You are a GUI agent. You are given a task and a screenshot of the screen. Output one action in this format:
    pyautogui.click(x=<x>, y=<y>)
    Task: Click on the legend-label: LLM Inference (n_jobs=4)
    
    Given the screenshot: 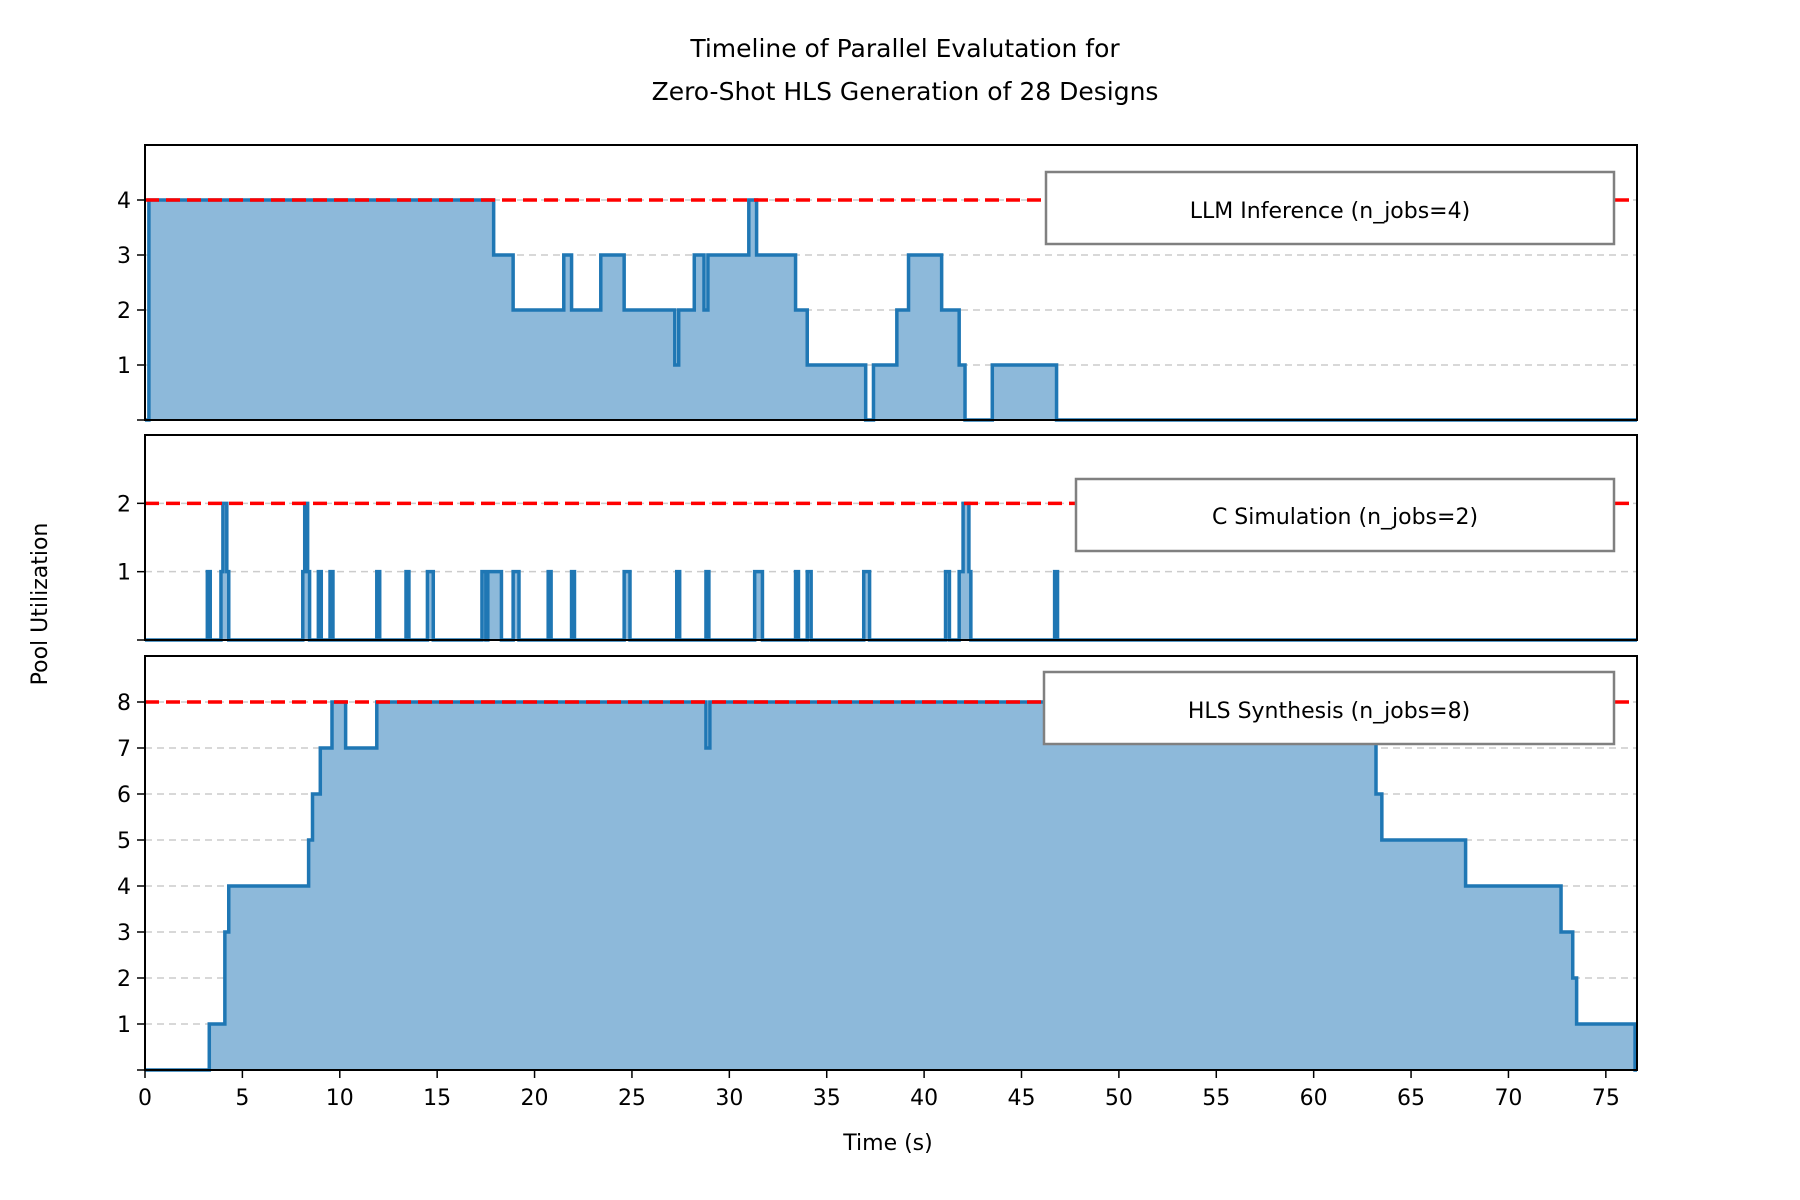 What is the action you would take?
    pyautogui.click(x=1330, y=211)
    